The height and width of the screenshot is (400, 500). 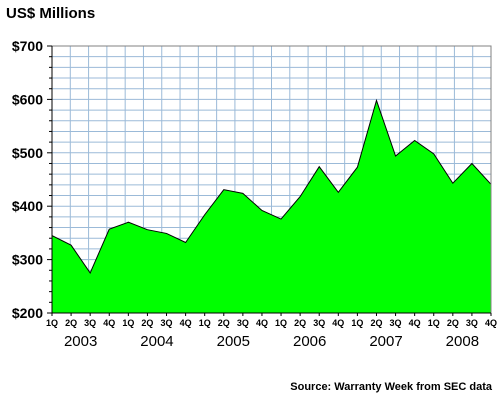 What do you see at coordinates (233, 341) in the screenshot?
I see `year-label: 2005` at bounding box center [233, 341].